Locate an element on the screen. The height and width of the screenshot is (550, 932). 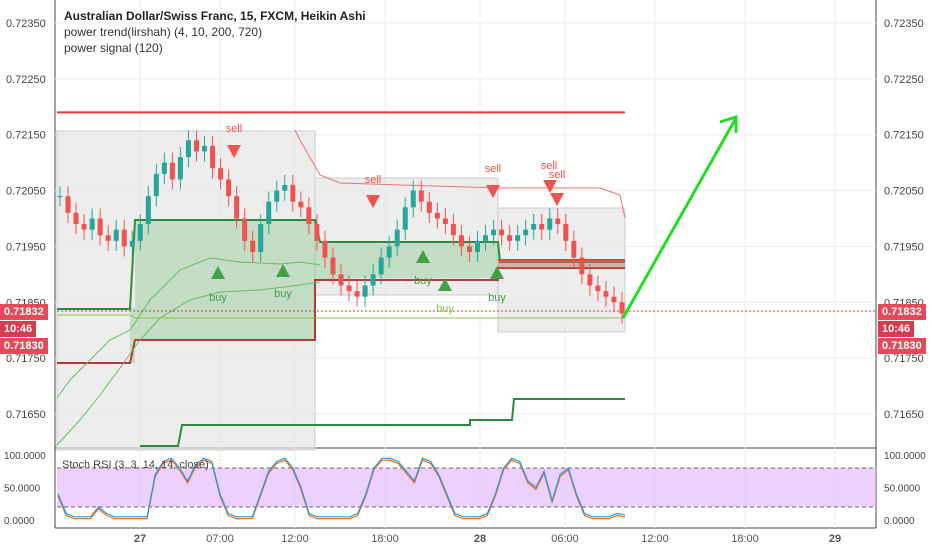
time-label: 06:00 is located at coordinates (565, 539).